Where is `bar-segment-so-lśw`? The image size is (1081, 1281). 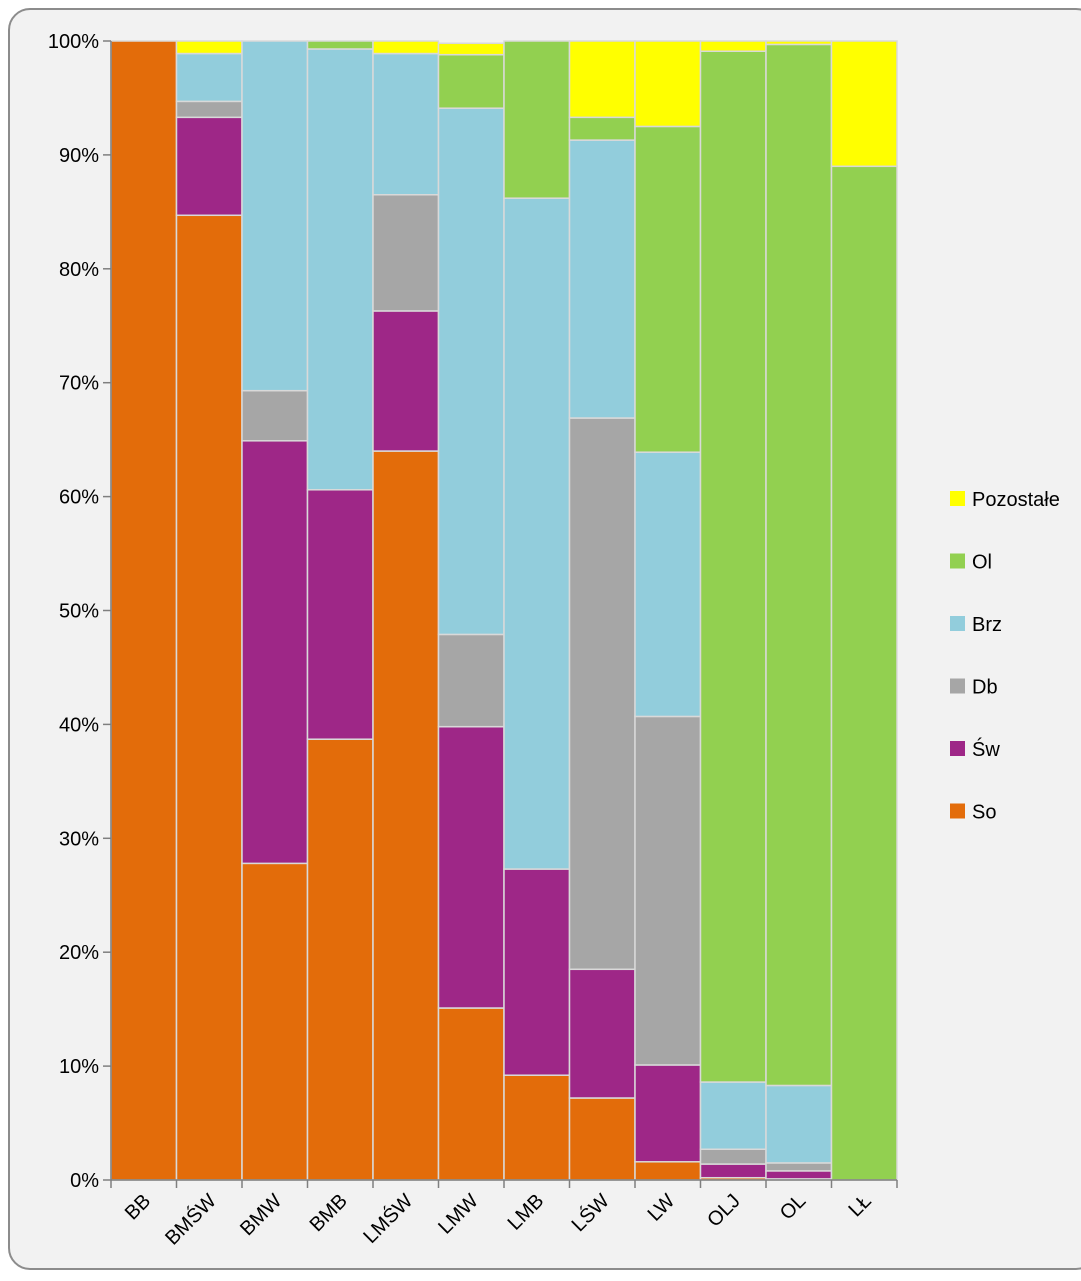
bar-segment-so-lśw is located at coordinates (602, 1139).